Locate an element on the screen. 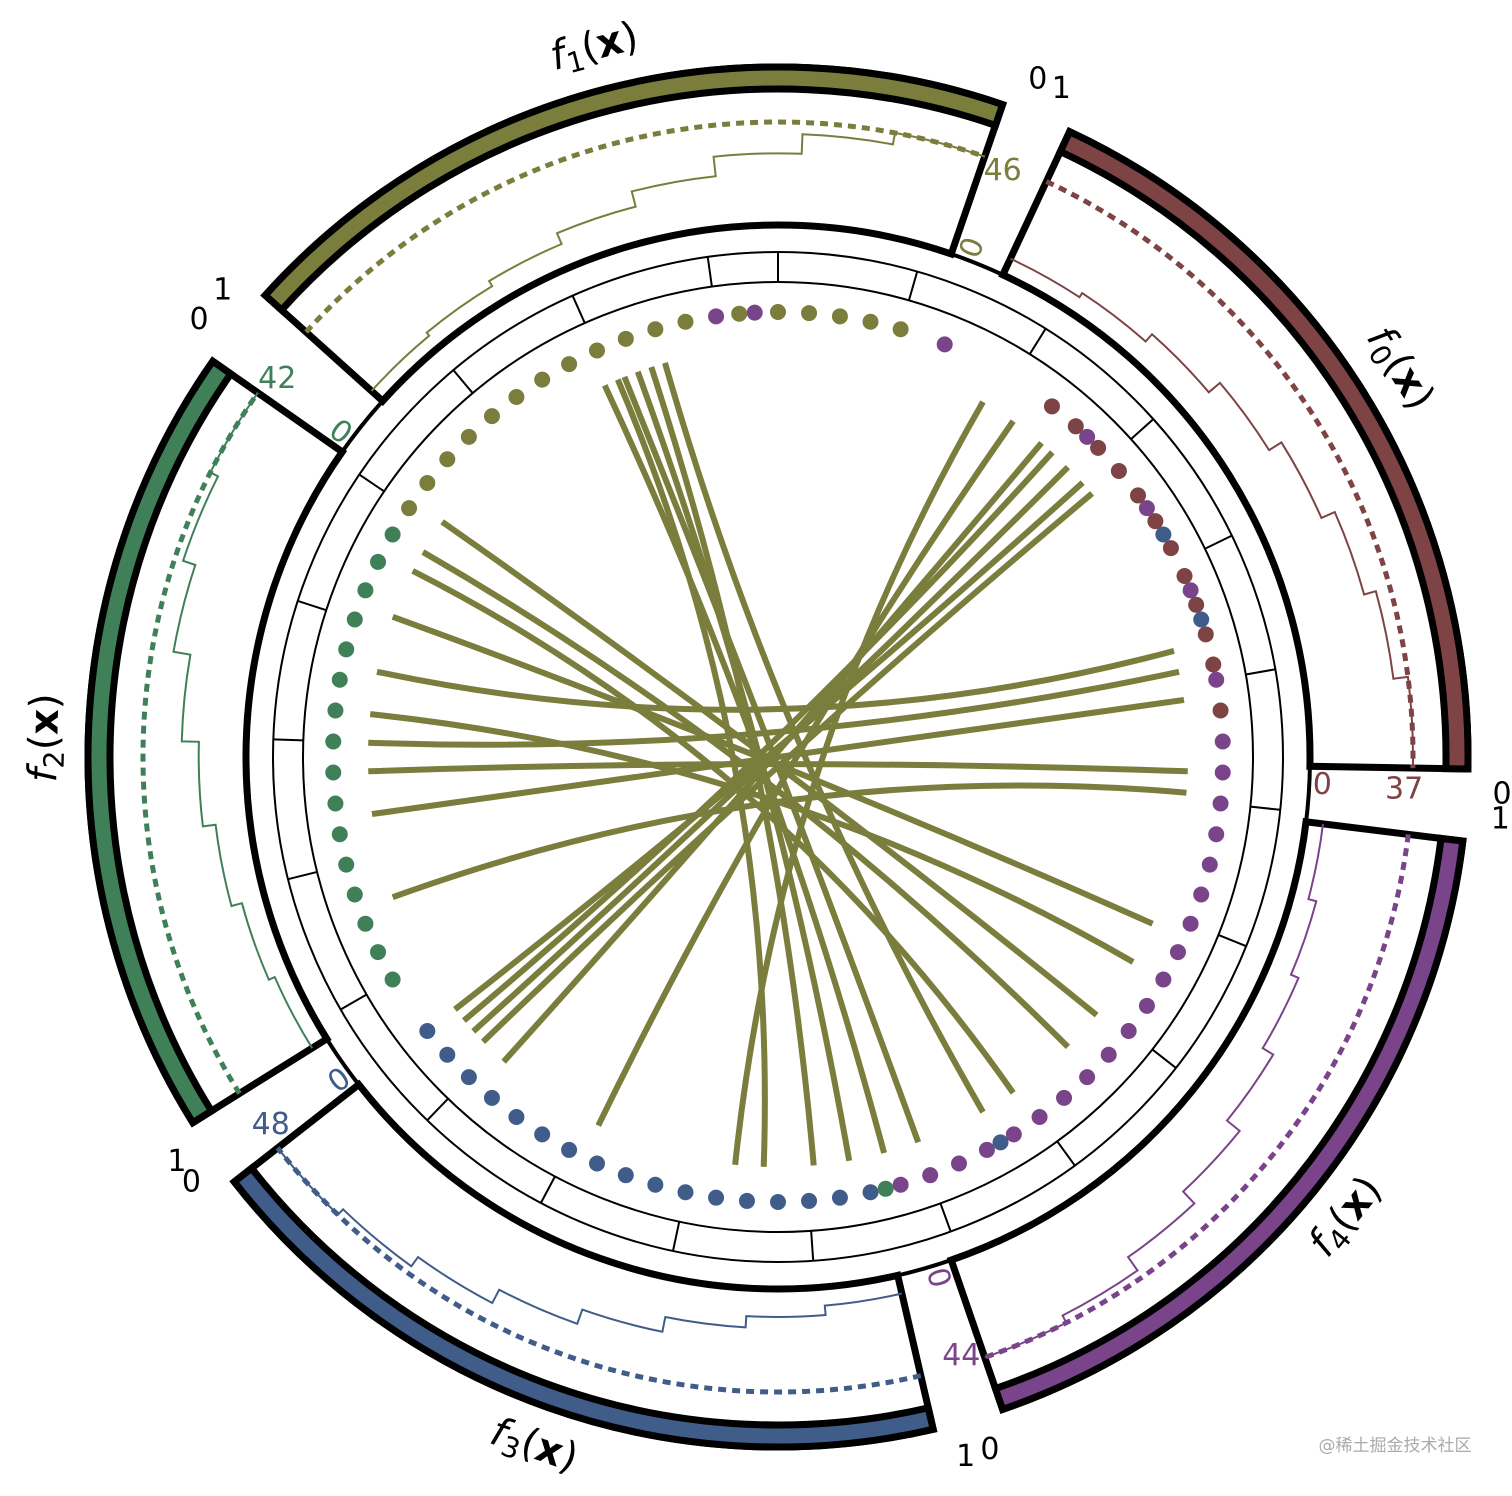 The image size is (1512, 1496). count-label: 44 is located at coordinates (961, 1355).